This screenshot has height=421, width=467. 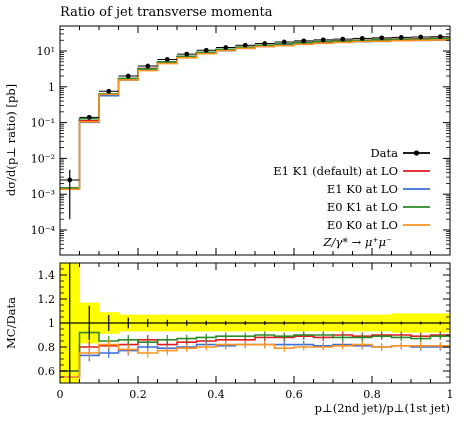 I want to click on y-tick-label: 1, so click(x=51, y=87).